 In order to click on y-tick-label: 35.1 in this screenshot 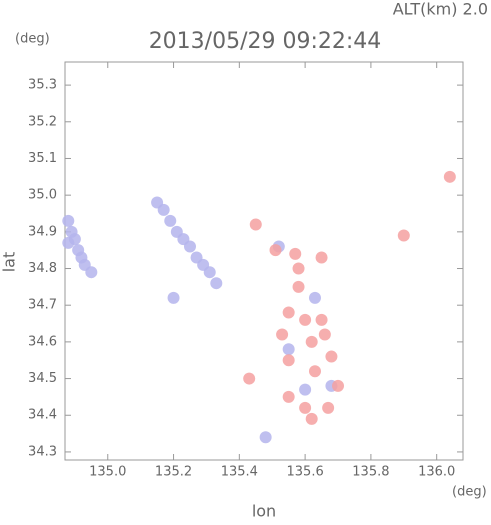, I will do `click(42, 158)`.